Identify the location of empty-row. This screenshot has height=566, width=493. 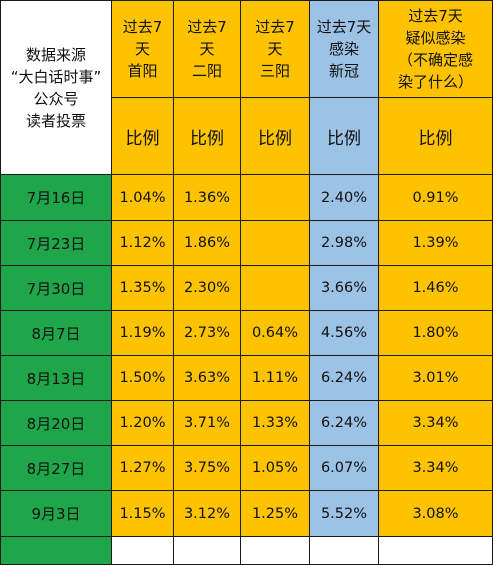
(246, 550).